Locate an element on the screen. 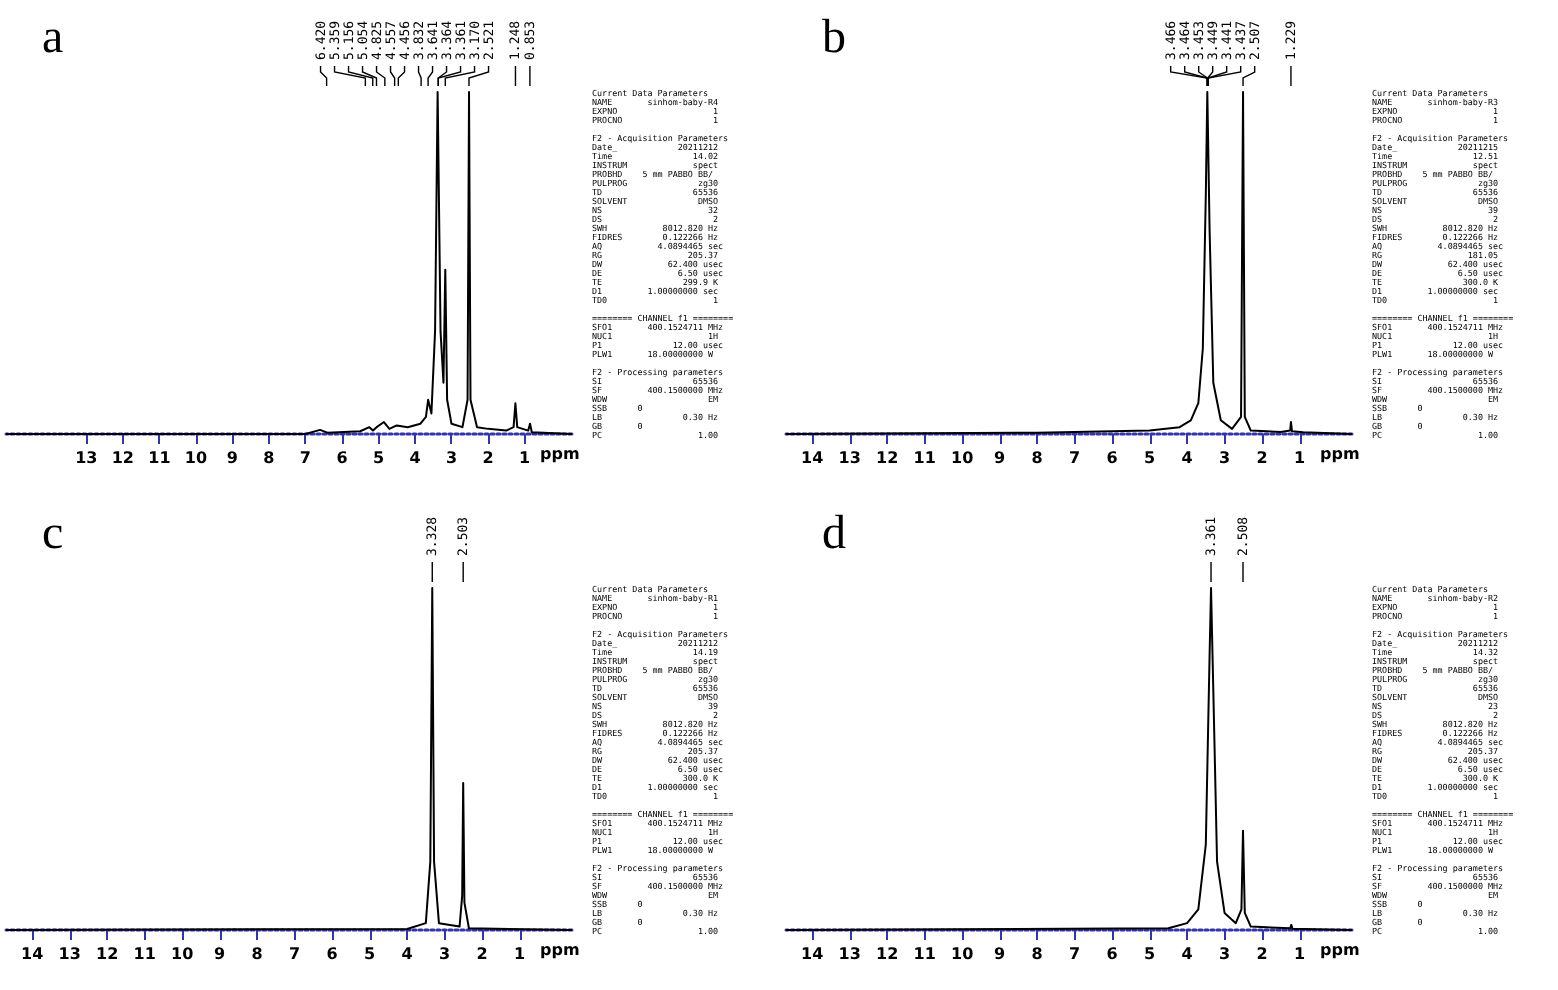  chart-title: d is located at coordinates (834, 534).